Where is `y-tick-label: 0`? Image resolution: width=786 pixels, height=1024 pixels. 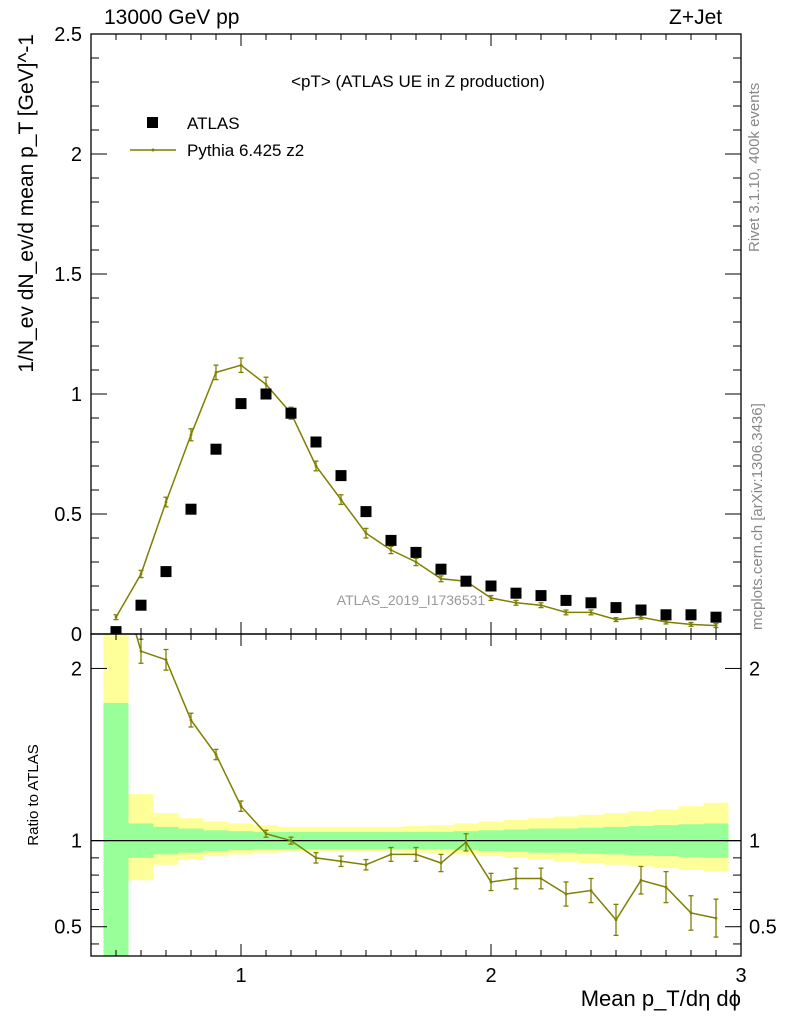
y-tick-label: 0 is located at coordinates (76, 635).